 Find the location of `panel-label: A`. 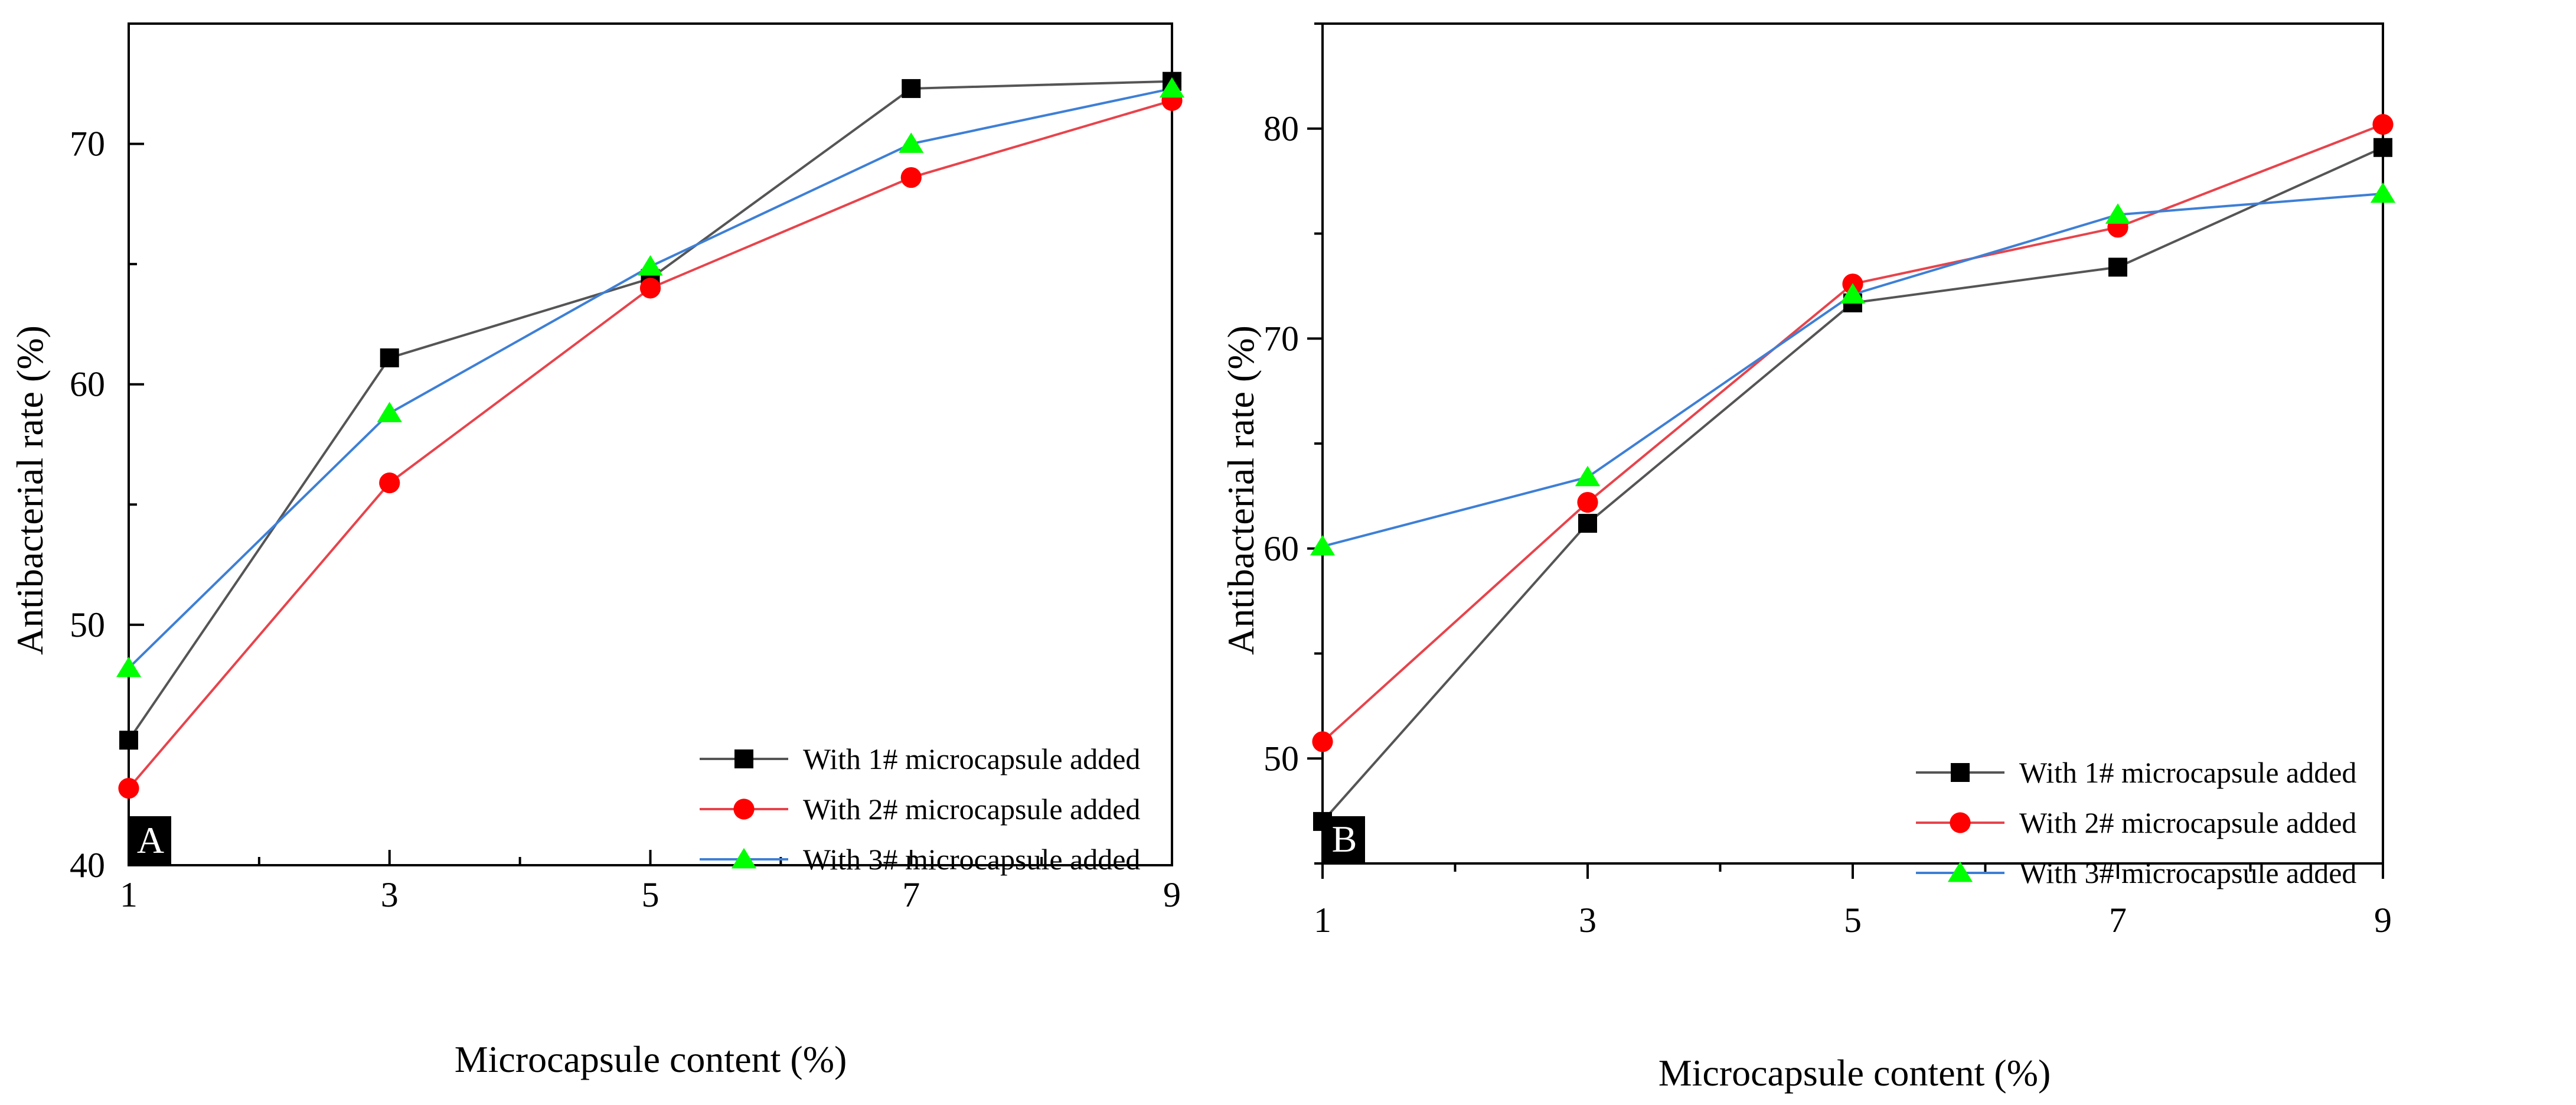

panel-label: A is located at coordinates (150, 840).